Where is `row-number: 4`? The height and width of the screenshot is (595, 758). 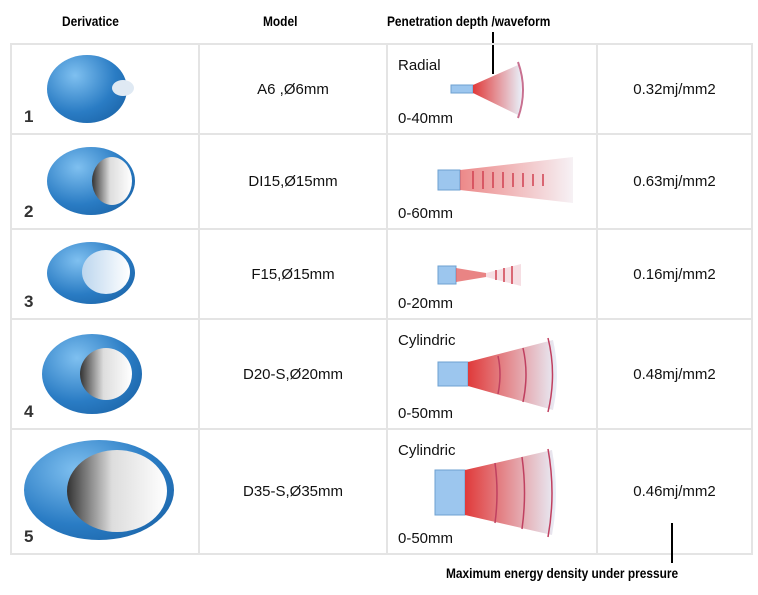
row-number: 4 is located at coordinates (29, 411).